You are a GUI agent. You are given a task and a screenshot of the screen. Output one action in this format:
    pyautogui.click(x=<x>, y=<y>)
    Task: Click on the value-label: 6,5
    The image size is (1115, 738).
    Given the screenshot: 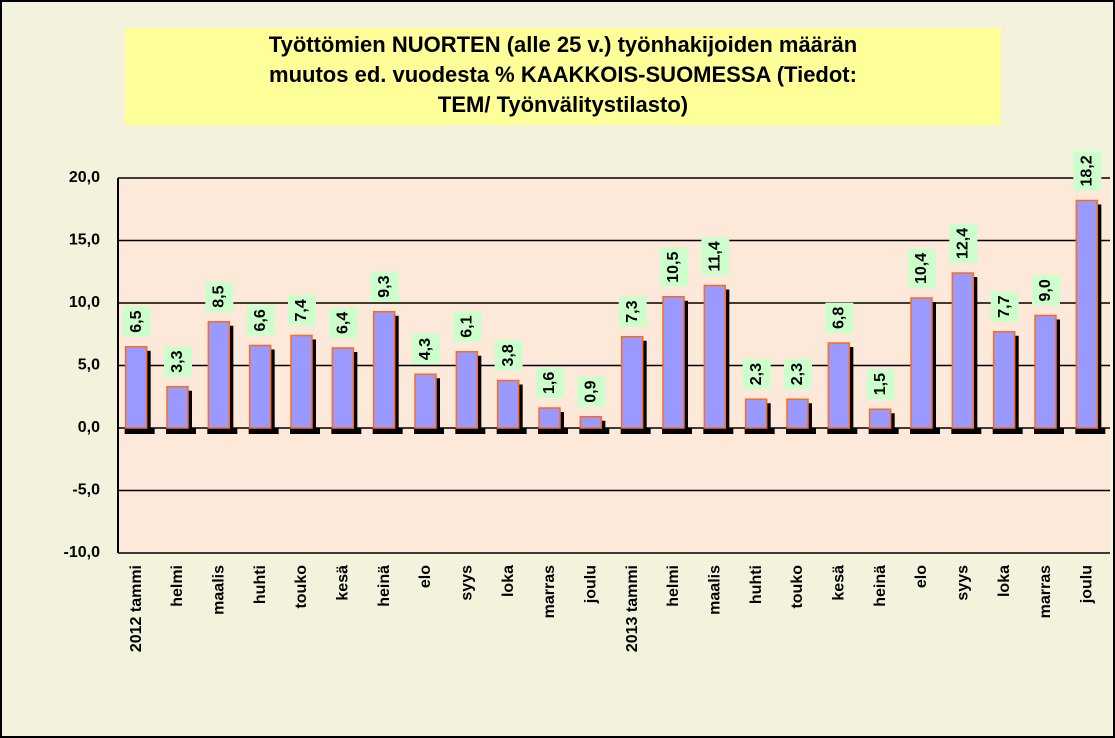 What is the action you would take?
    pyautogui.click(x=136, y=321)
    